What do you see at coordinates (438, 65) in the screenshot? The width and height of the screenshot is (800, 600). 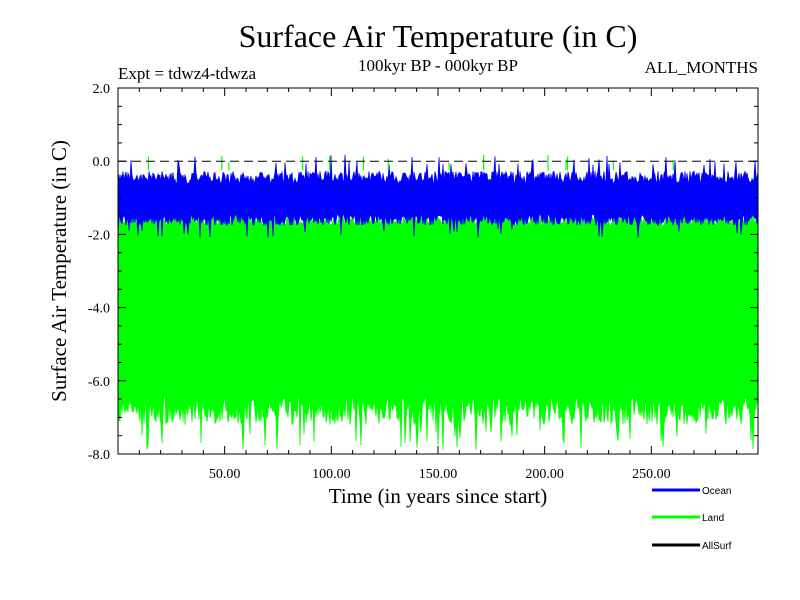 I see `chart-subtitle: 100kyr BP - 000kyr BP` at bounding box center [438, 65].